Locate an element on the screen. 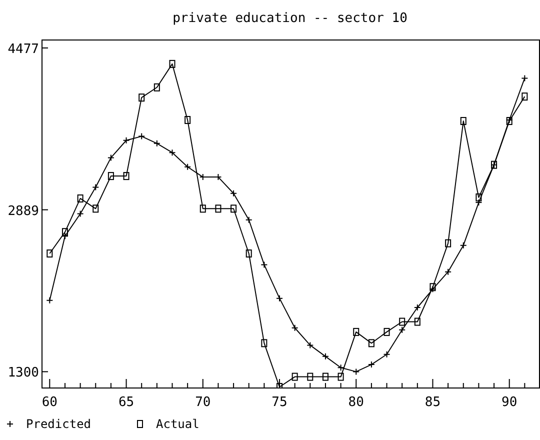 This screenshot has height=440, width=540. x-tick-label: 65 is located at coordinates (126, 402).